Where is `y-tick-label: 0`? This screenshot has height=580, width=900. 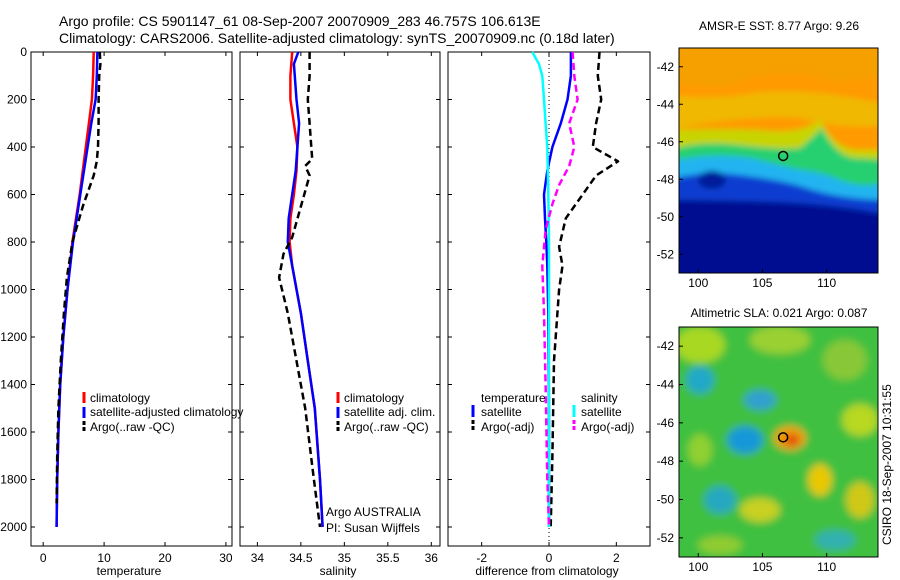
y-tick-label: 0 is located at coordinates (23, 52).